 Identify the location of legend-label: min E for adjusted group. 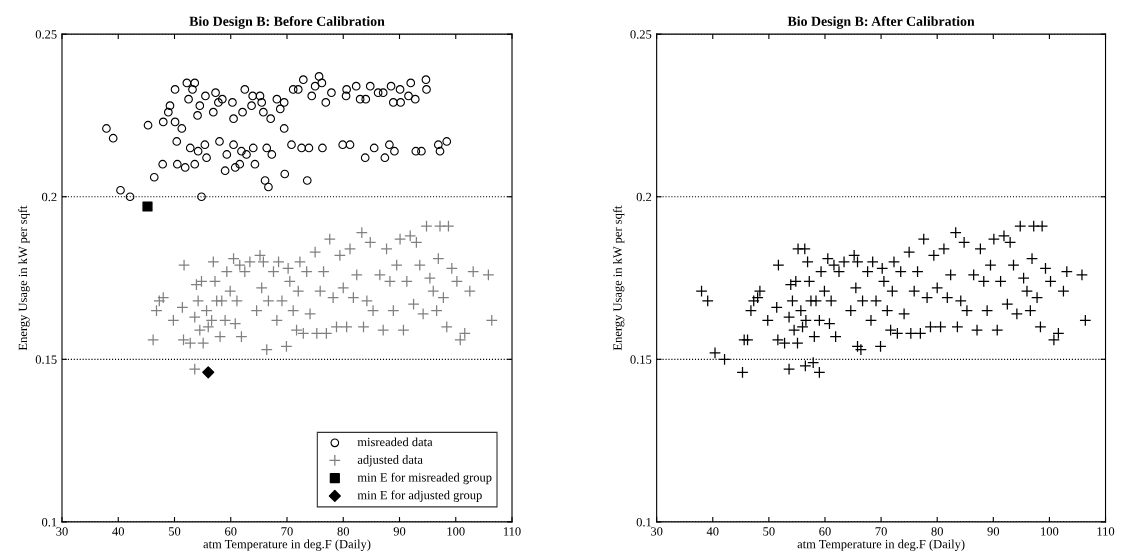
(419, 496).